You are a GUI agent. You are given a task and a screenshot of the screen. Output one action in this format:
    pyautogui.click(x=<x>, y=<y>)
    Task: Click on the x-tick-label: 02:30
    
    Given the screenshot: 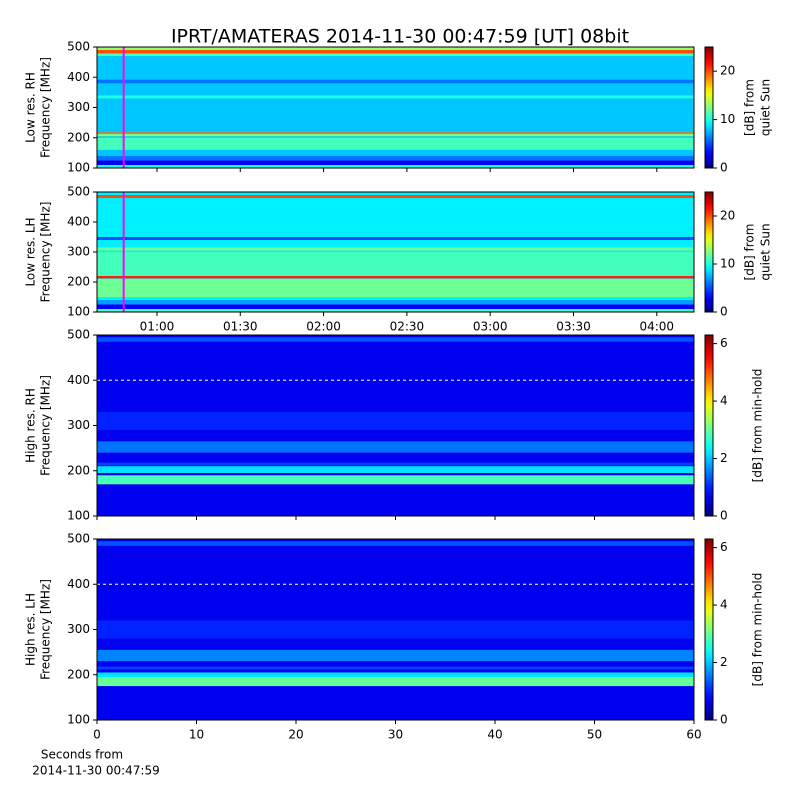 What is the action you would take?
    pyautogui.click(x=407, y=327)
    